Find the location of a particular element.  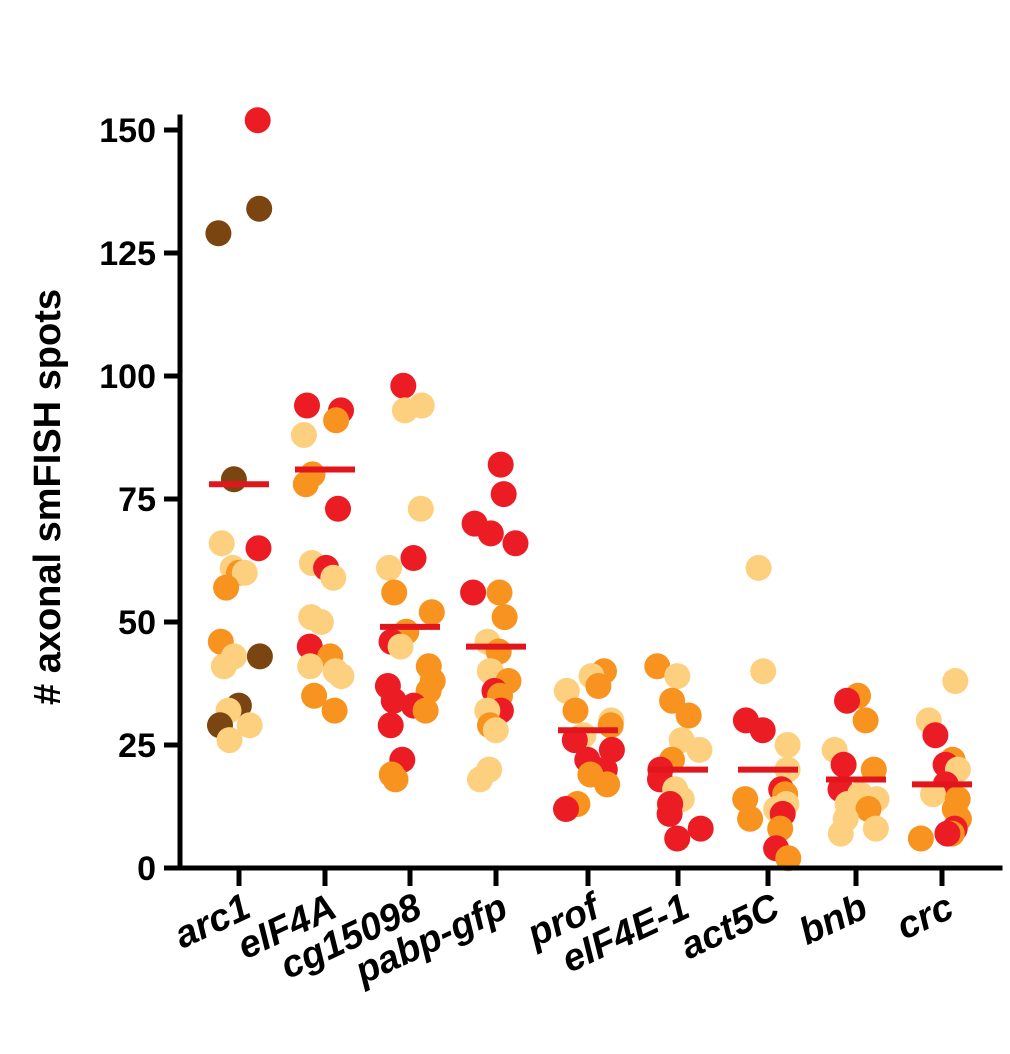

y-tick-label: 100 is located at coordinates (127, 377).